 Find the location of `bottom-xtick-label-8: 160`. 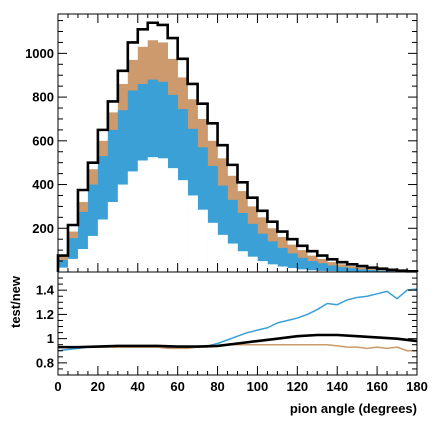

bottom-xtick-label-8: 160 is located at coordinates (377, 386).